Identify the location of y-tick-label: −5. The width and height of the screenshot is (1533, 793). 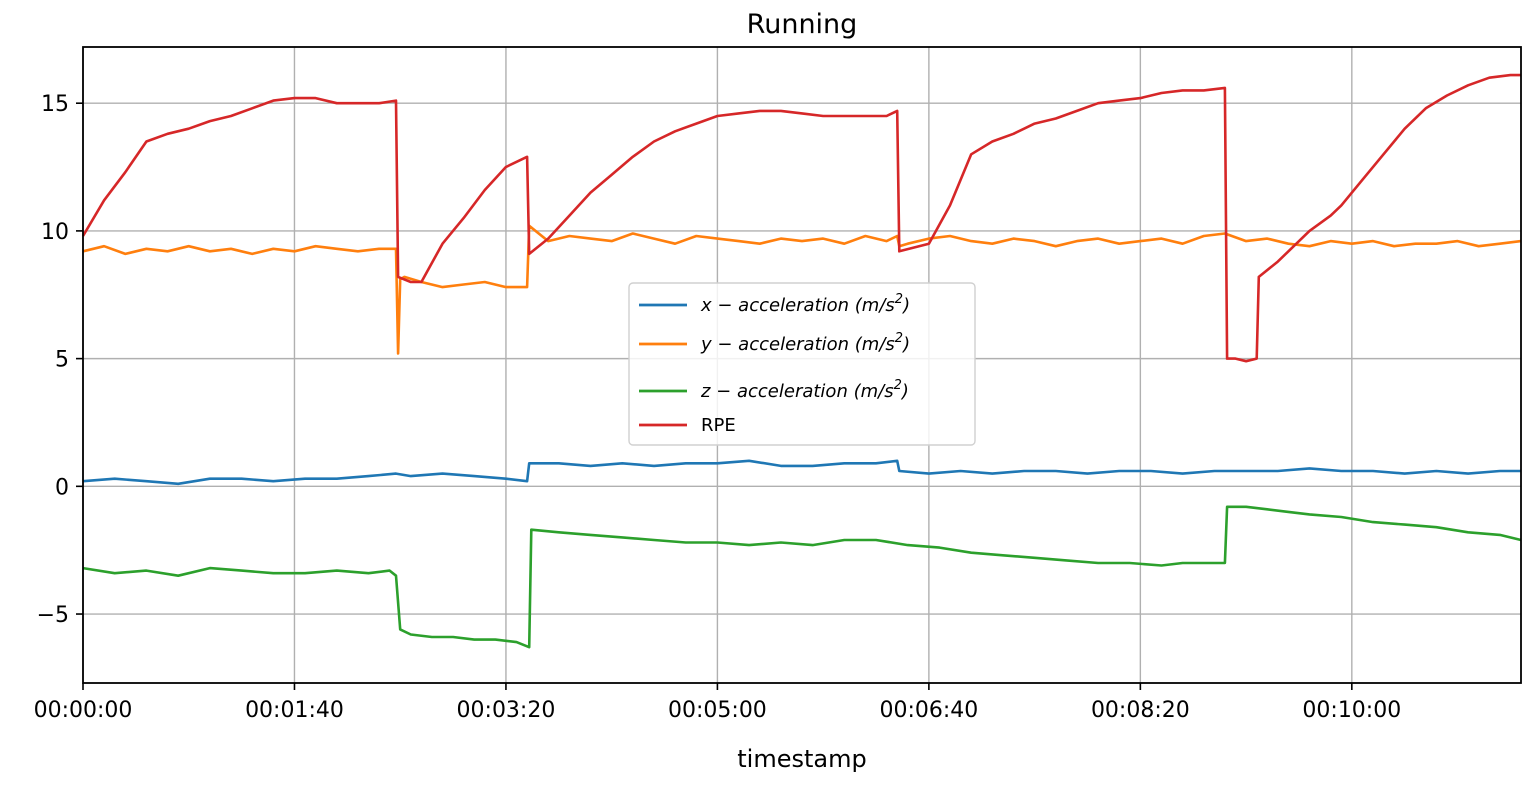
(53, 615).